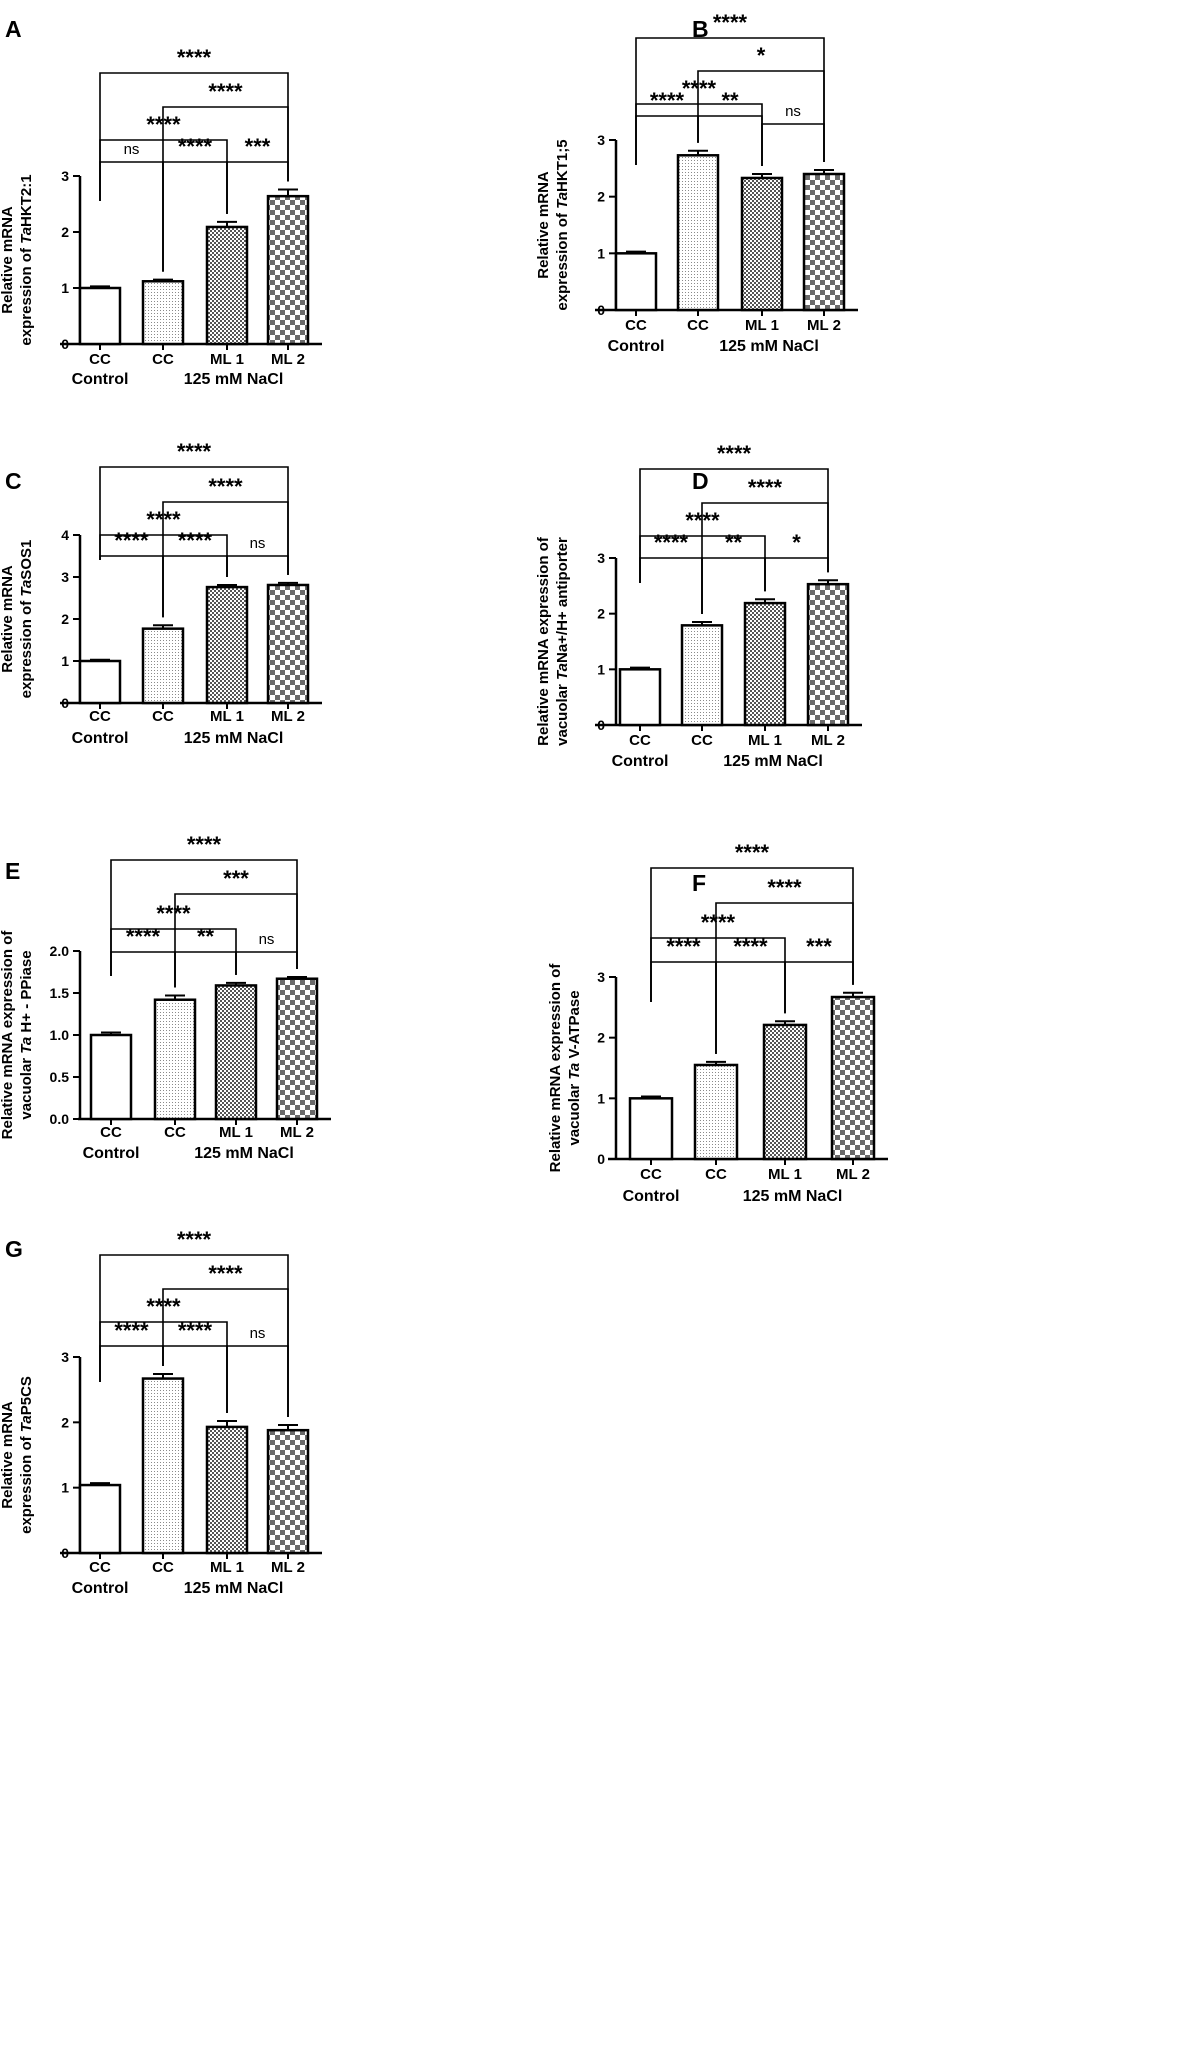 The height and width of the screenshot is (2060, 1181). Describe the element at coordinates (60, 951) in the screenshot. I see `y-tick-label: 2.0` at that location.